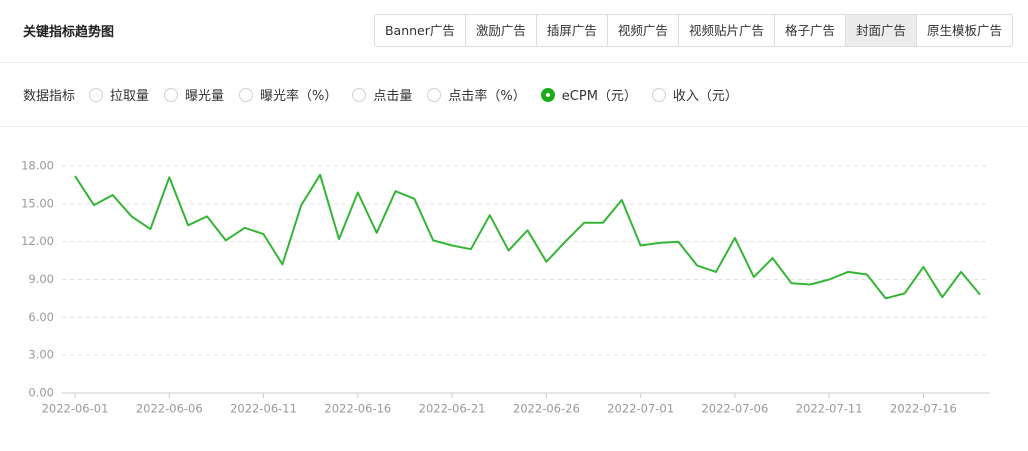 This screenshot has height=451, width=1028. What do you see at coordinates (37, 166) in the screenshot?
I see `y-tick-label: 18.00` at bounding box center [37, 166].